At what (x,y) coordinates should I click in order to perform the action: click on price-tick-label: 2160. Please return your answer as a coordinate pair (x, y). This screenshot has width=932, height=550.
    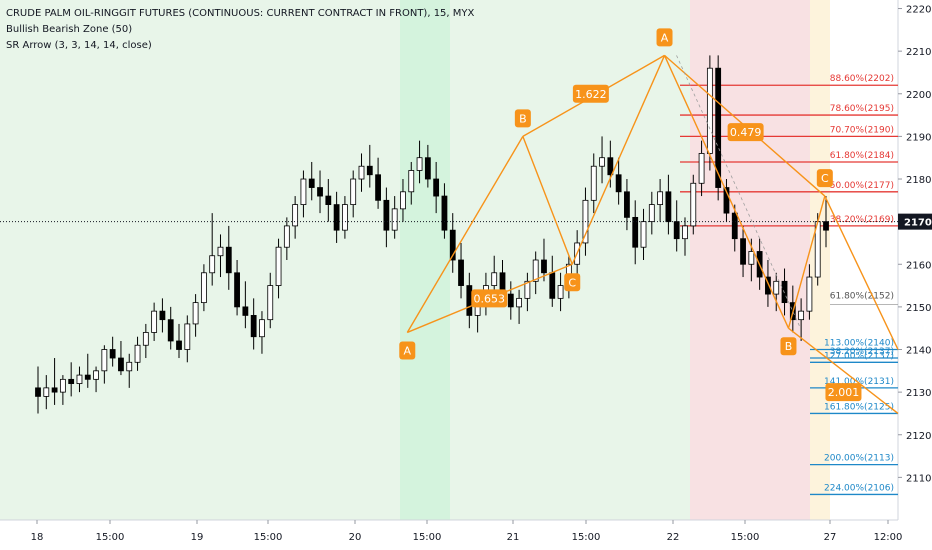
    Looking at the image, I should click on (918, 265).